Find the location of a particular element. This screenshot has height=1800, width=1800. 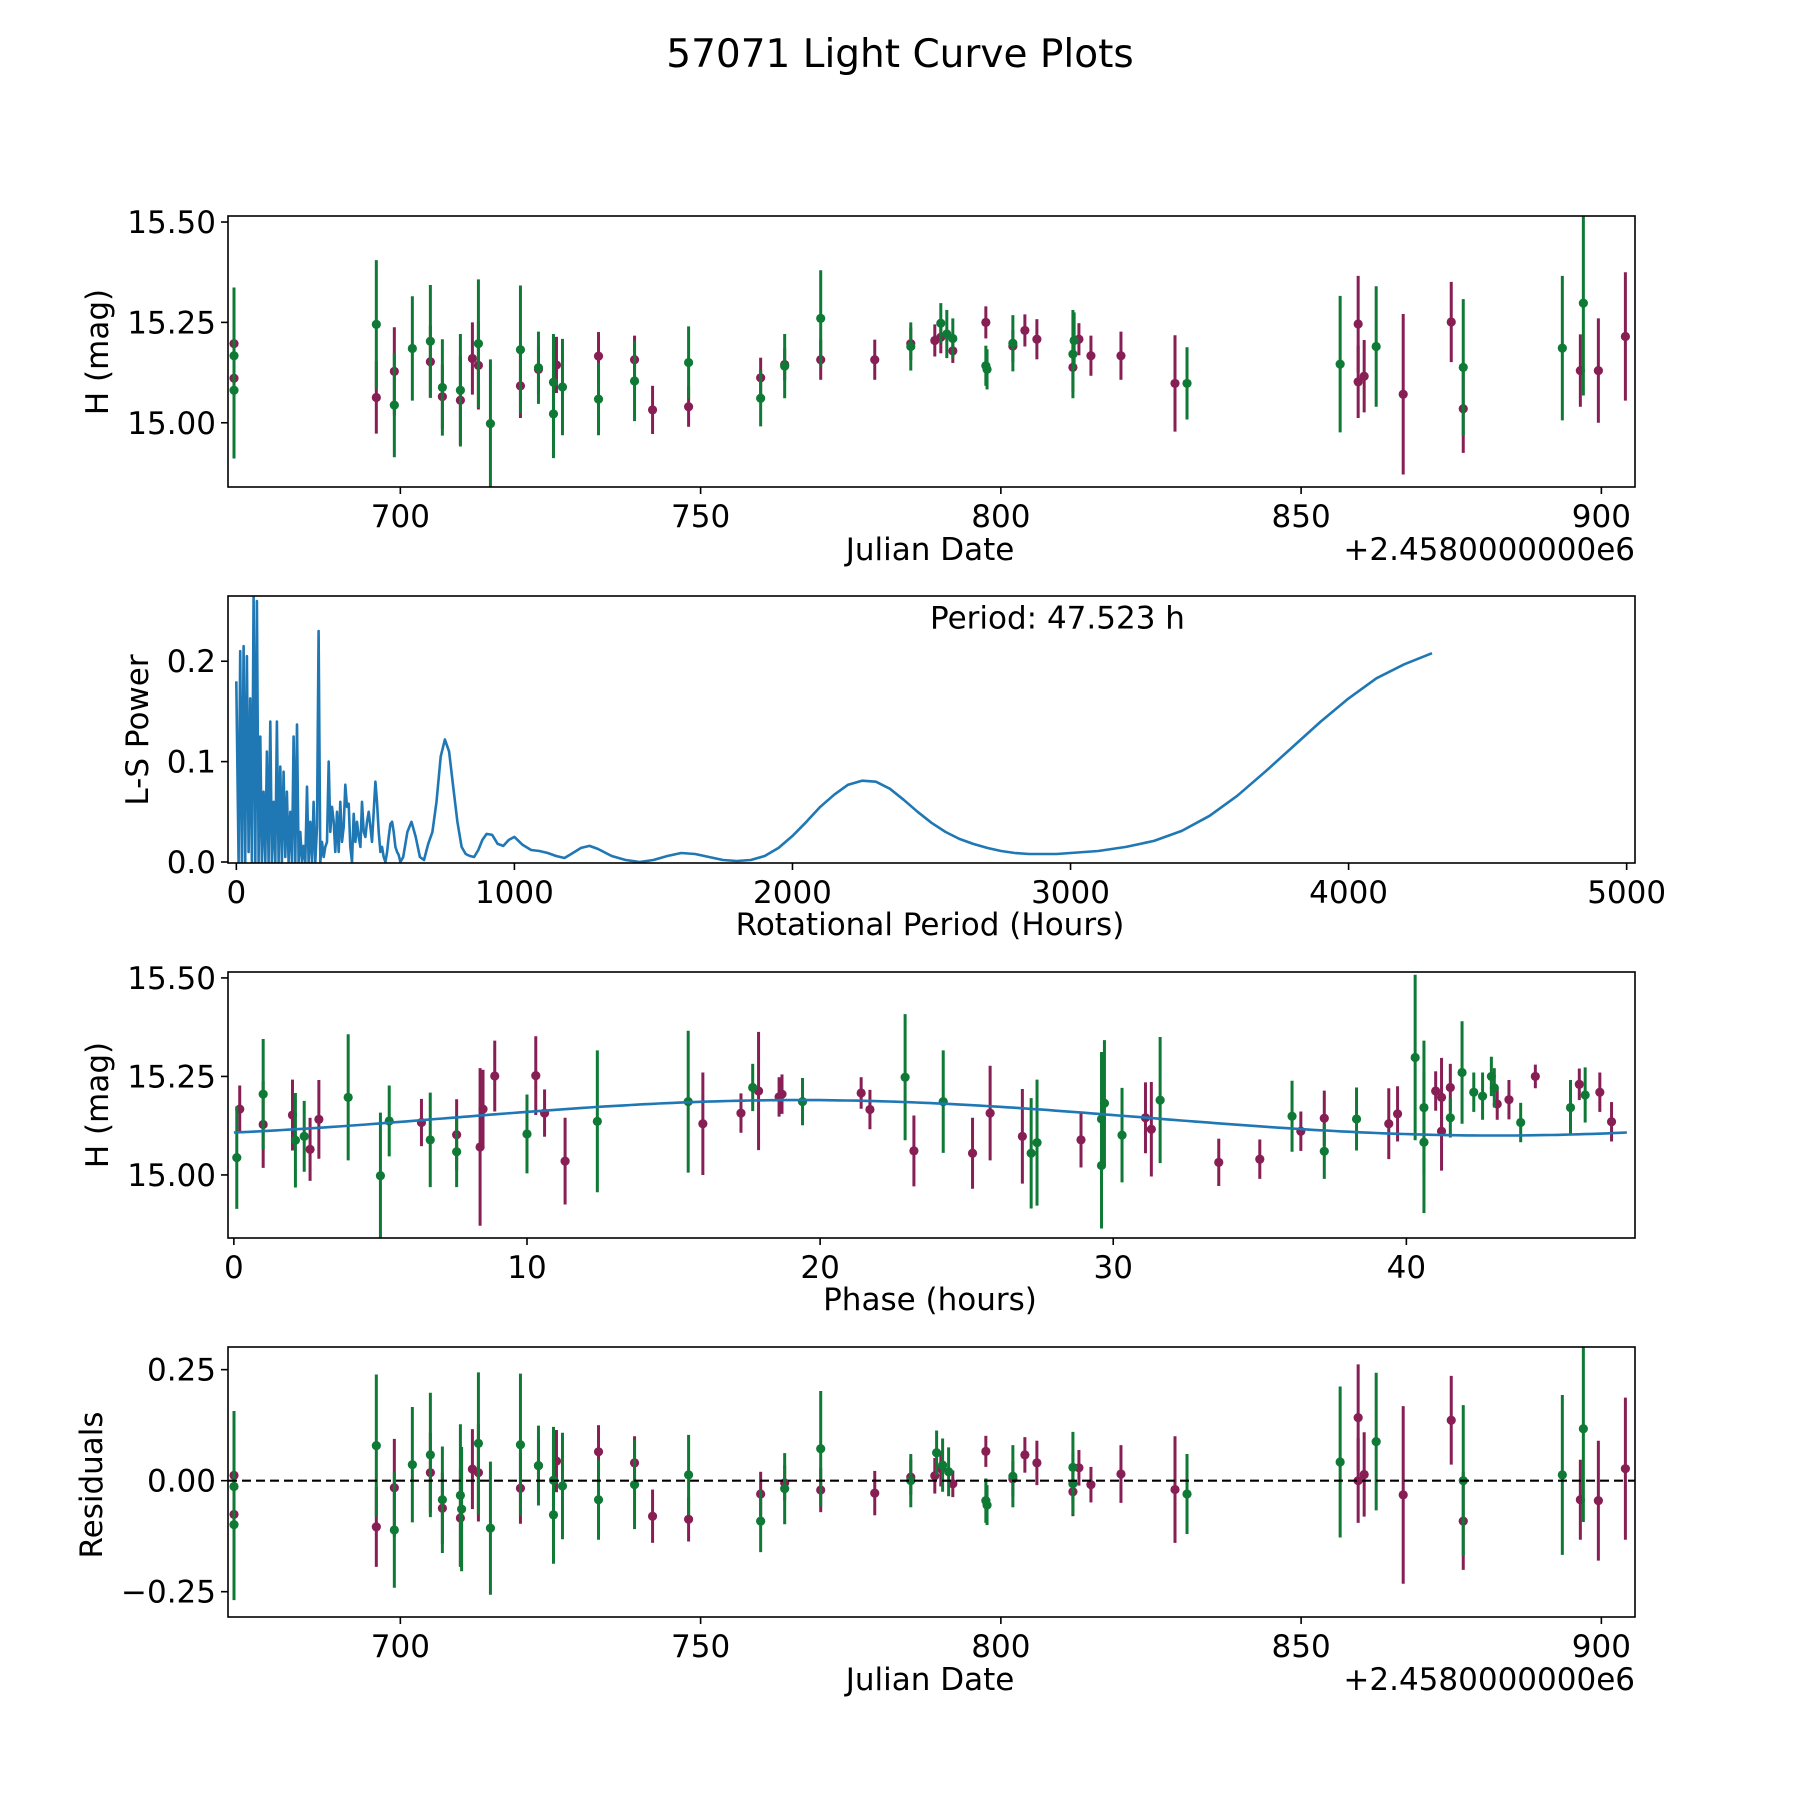

y-tick-label: 0.2 is located at coordinates (191, 662).